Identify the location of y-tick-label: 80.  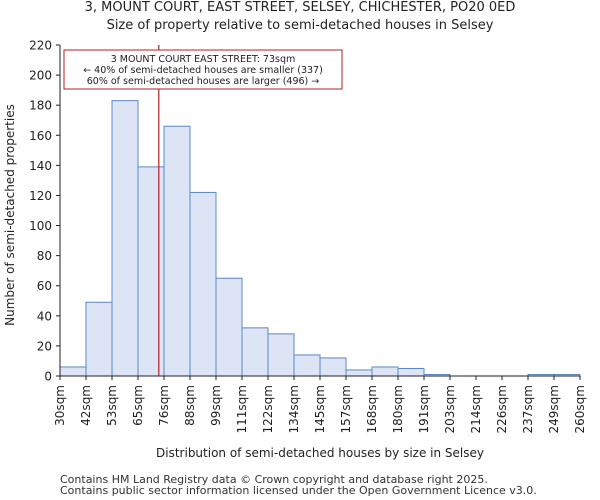
(44, 256).